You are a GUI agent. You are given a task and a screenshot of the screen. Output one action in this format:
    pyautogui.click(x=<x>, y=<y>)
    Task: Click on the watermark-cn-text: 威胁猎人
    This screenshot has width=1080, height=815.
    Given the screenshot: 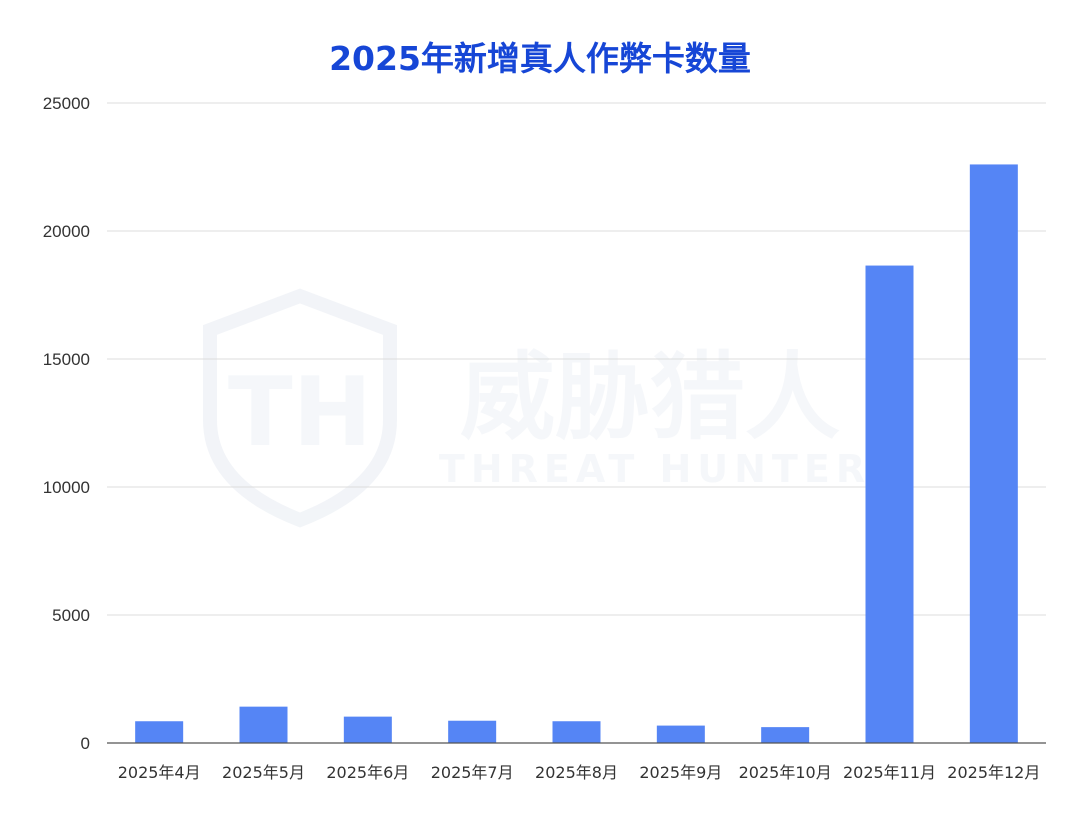 What is the action you would take?
    pyautogui.click(x=650, y=398)
    